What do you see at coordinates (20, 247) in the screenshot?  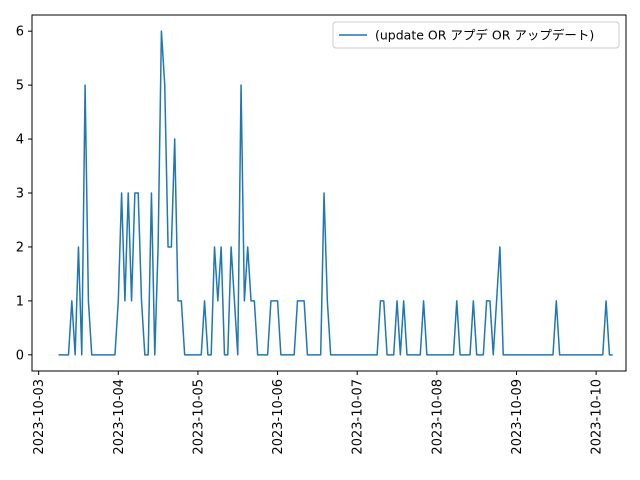 I see `y-tick-label: 2` at bounding box center [20, 247].